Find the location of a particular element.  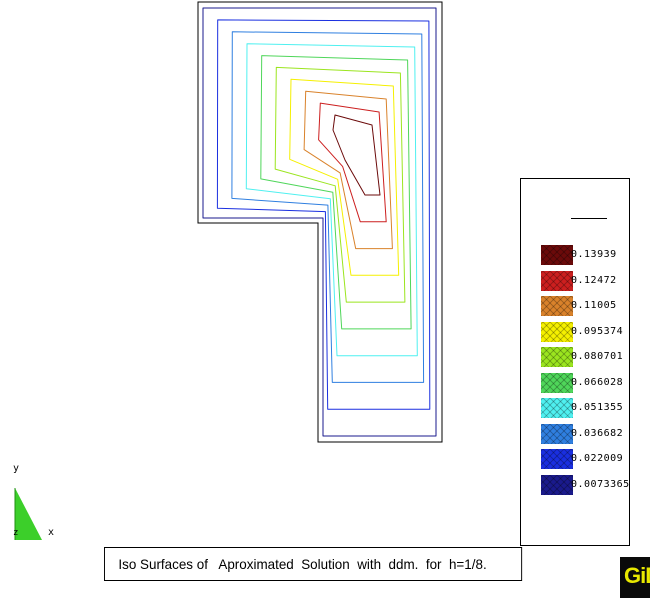

legend-item: 0.036682 is located at coordinates (585, 433).